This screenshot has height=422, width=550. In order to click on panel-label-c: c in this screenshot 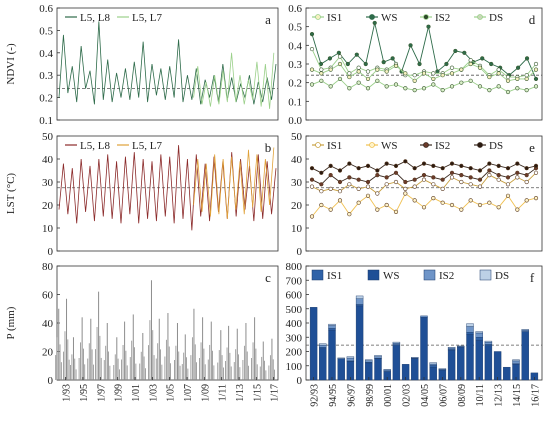, I will do `click(268, 277)`.